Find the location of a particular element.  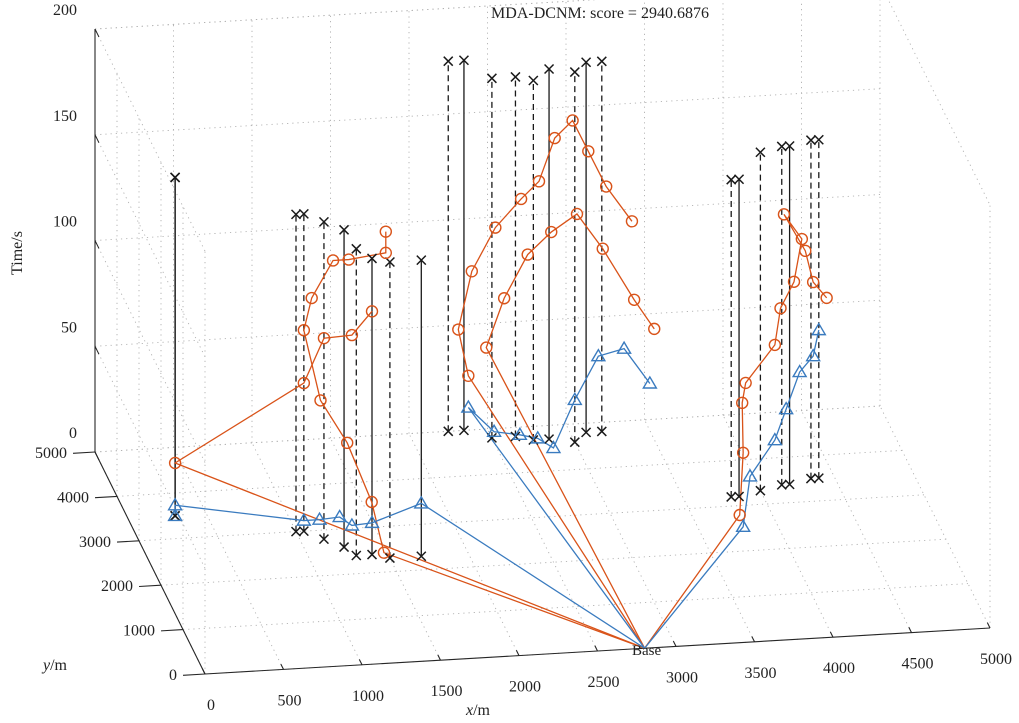

y-axis-label-var: y is located at coordinates (46, 665).